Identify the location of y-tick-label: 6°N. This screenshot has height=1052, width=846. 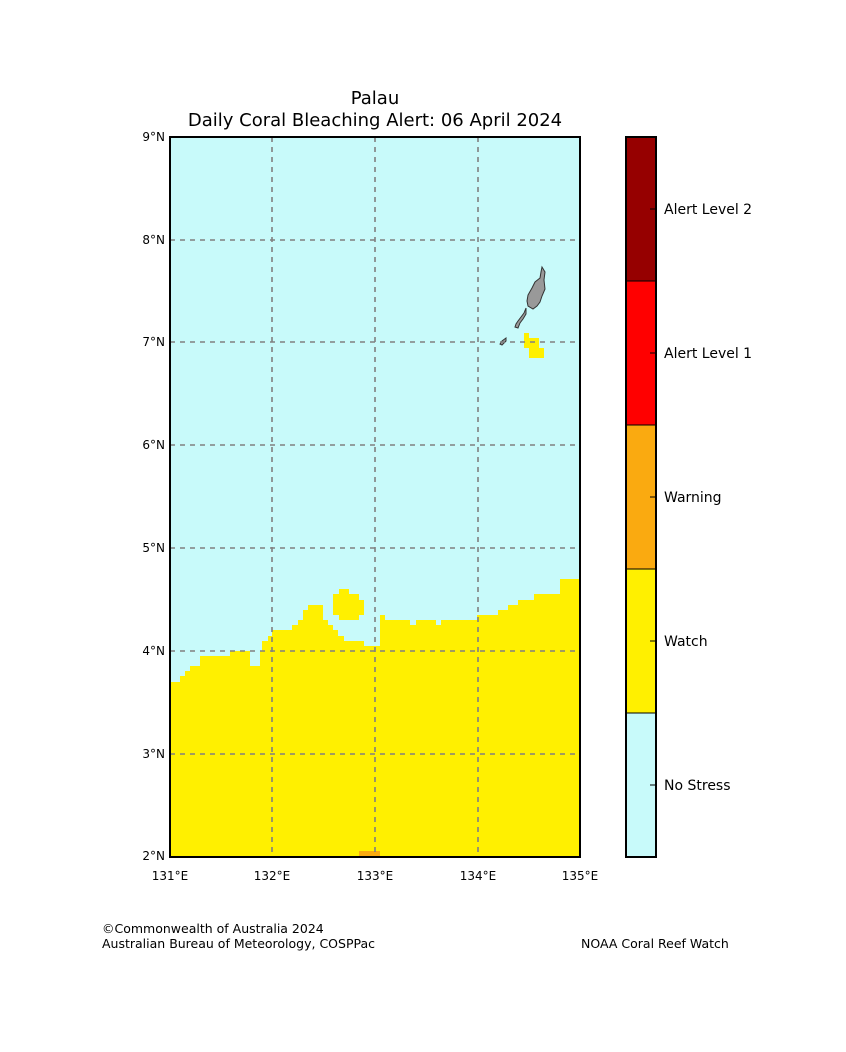
(153, 445).